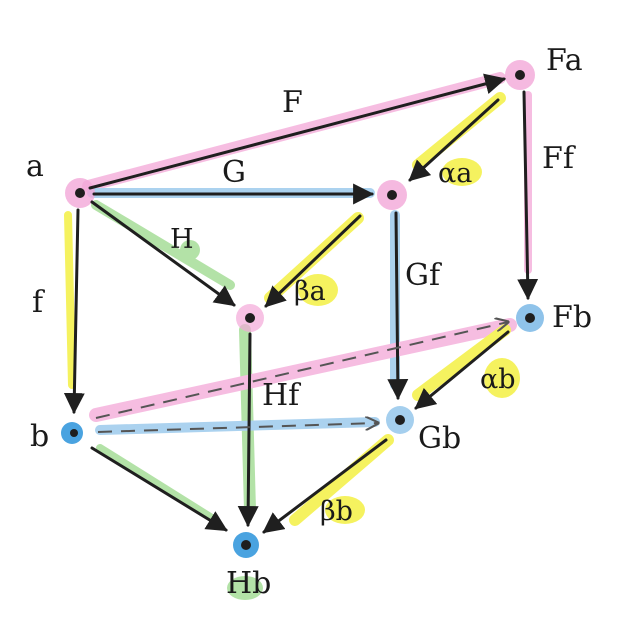 Image resolution: width=640 pixels, height=620 pixels. I want to click on label-Hf: Hf, so click(281, 395).